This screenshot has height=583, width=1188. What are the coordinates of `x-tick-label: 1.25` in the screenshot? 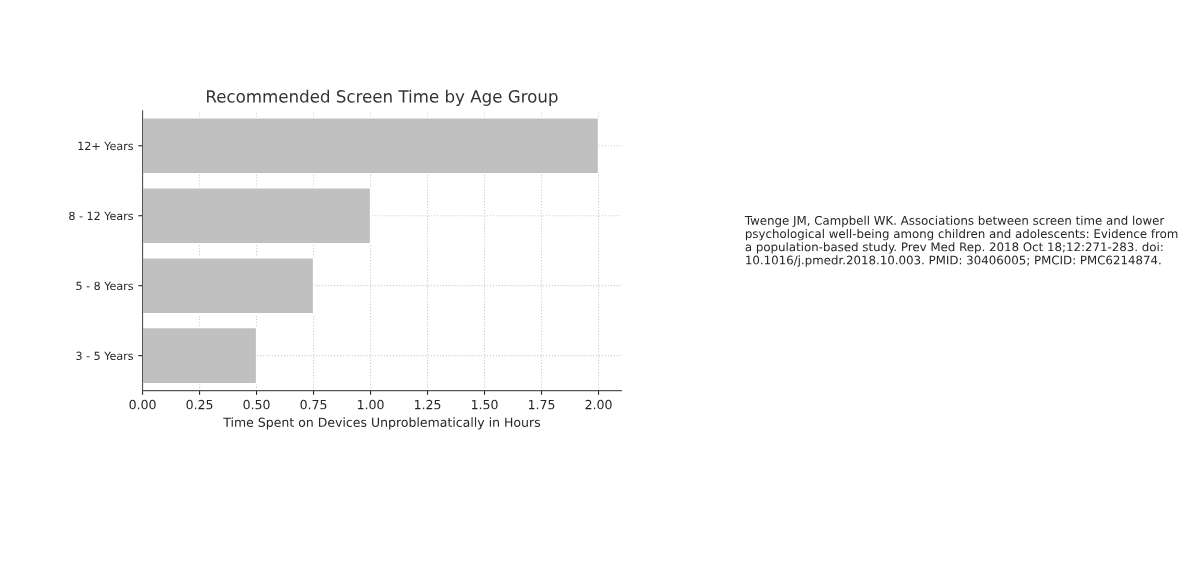 It's located at (428, 404).